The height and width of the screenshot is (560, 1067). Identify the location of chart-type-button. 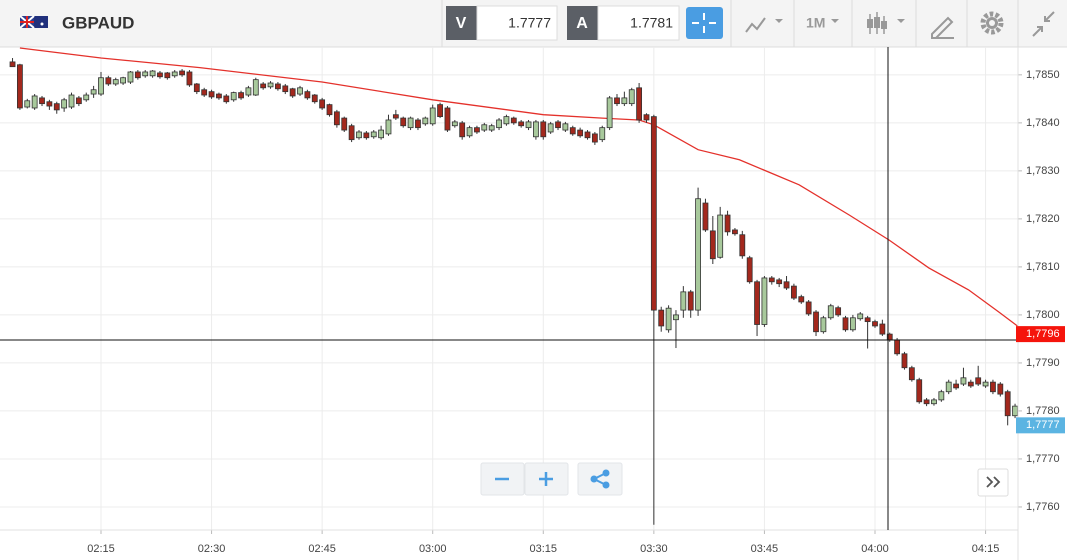
(886, 23).